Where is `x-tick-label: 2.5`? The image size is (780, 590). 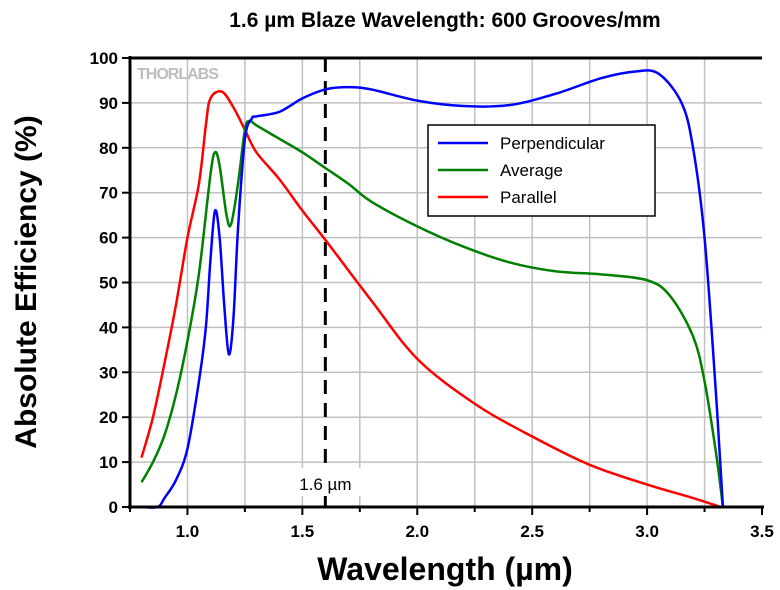
x-tick-label: 2.5 is located at coordinates (532, 531).